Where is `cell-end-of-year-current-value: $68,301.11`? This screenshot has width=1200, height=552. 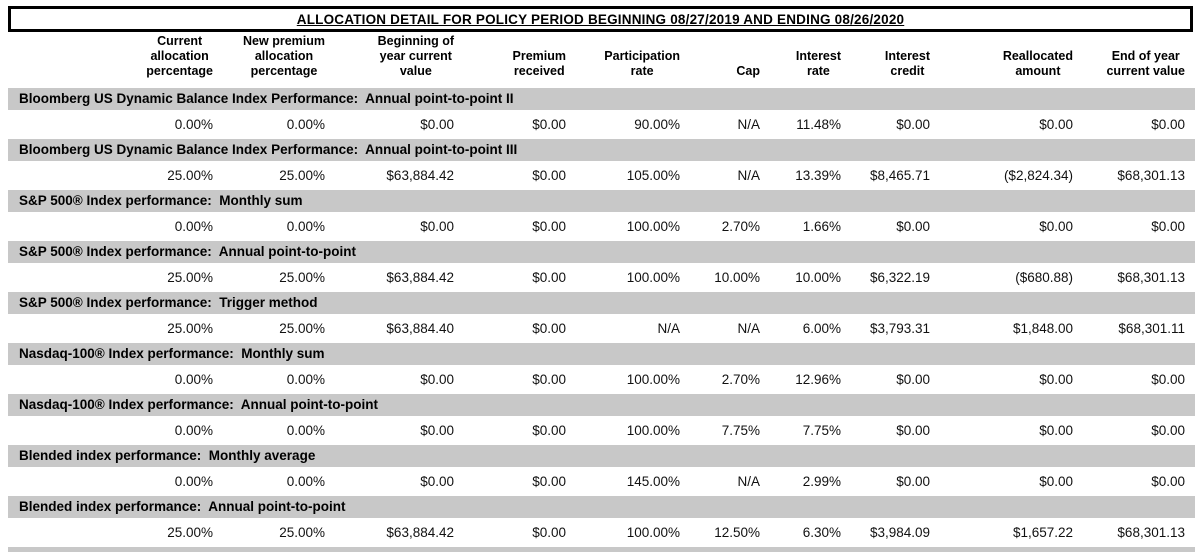
cell-end-of-year-current-value: $68,301.11 is located at coordinates (1151, 328).